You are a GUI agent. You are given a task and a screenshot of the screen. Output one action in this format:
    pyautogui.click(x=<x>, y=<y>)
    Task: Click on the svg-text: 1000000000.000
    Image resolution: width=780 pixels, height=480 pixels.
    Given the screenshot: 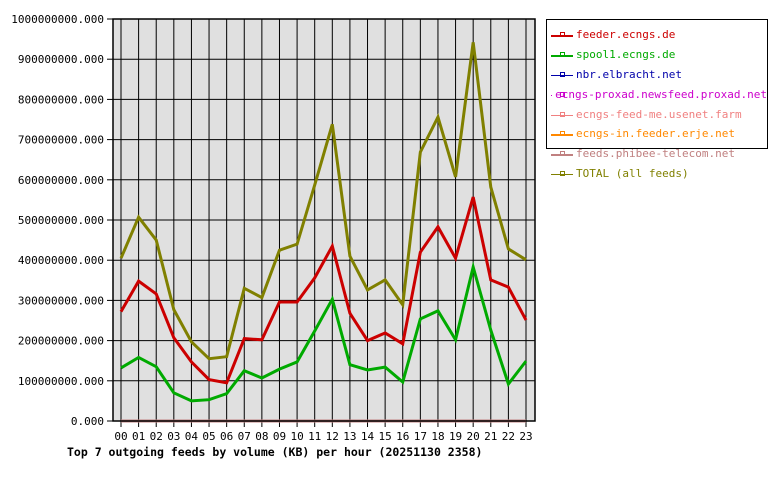 What is the action you would take?
    pyautogui.click(x=57, y=19)
    